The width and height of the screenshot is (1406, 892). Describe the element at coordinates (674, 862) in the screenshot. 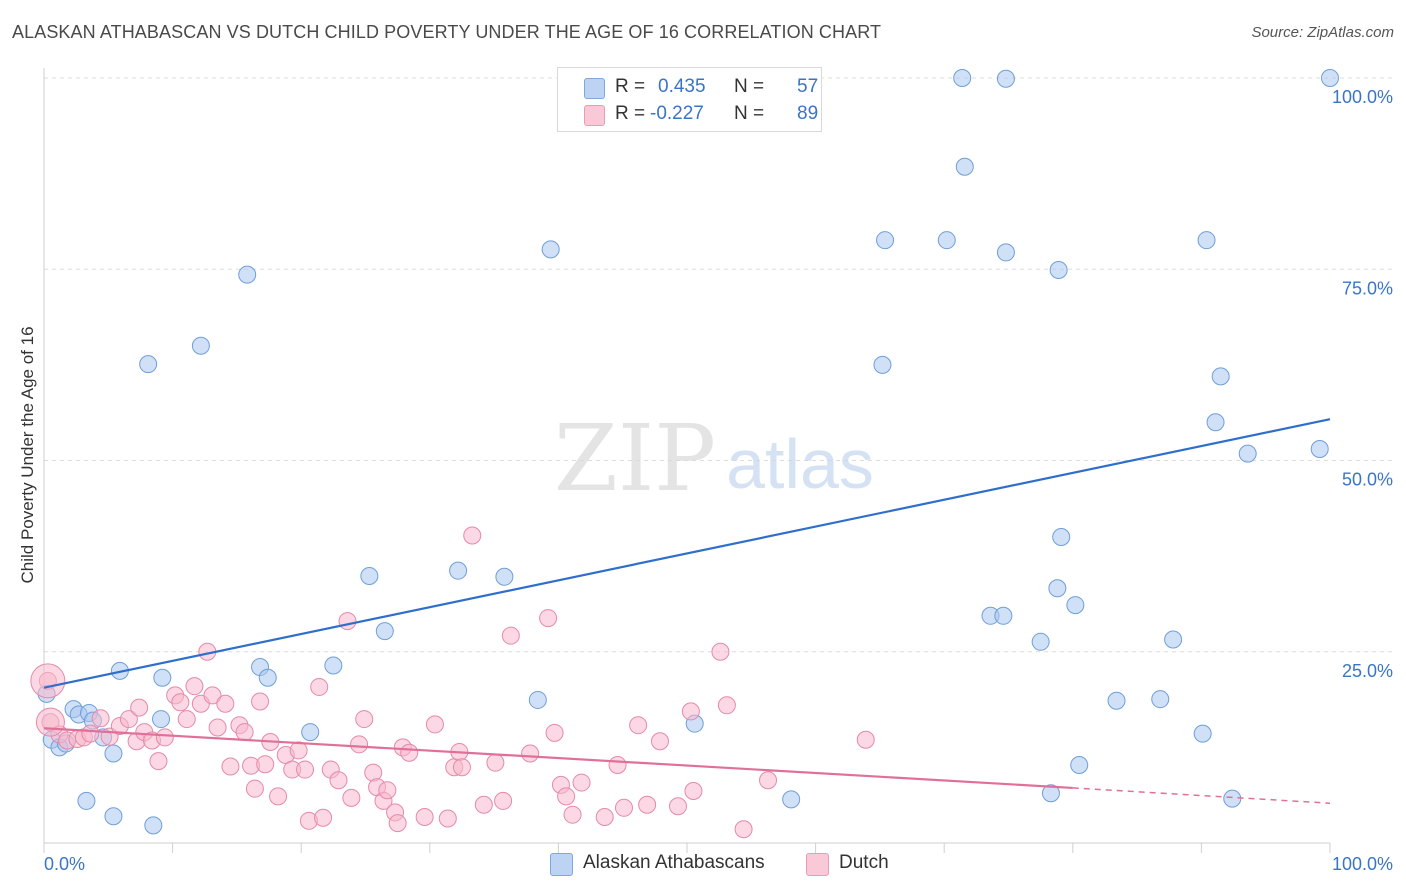

I see `bottom-legend-label: Alaskan Athabascans` at that location.